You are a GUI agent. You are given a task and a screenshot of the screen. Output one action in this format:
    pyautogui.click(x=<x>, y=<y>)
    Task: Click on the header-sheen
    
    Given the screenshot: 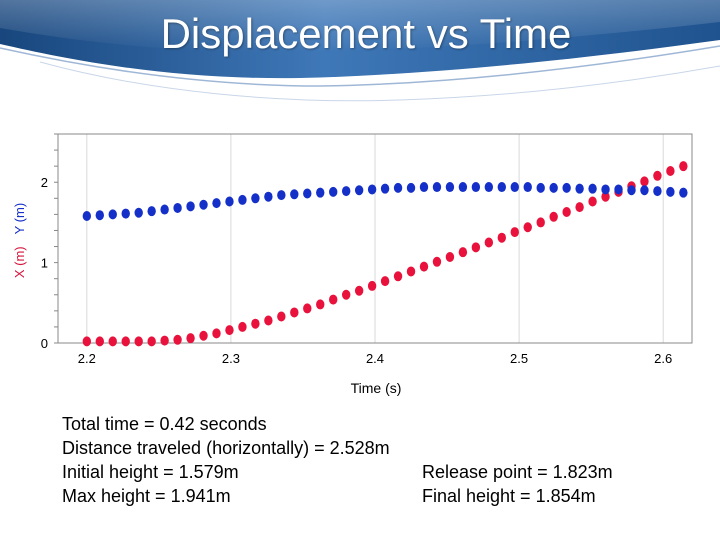 What is the action you would take?
    pyautogui.click(x=360, y=26)
    